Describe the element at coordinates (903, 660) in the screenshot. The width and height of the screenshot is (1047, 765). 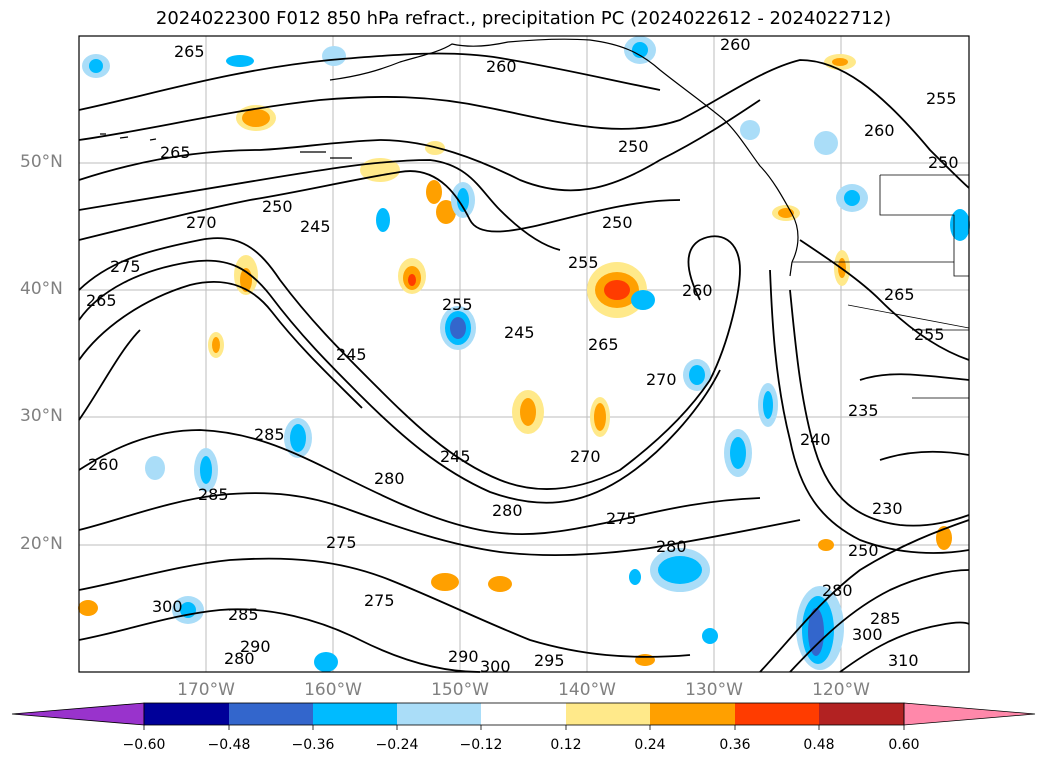
I see `contour-label: 310` at that location.